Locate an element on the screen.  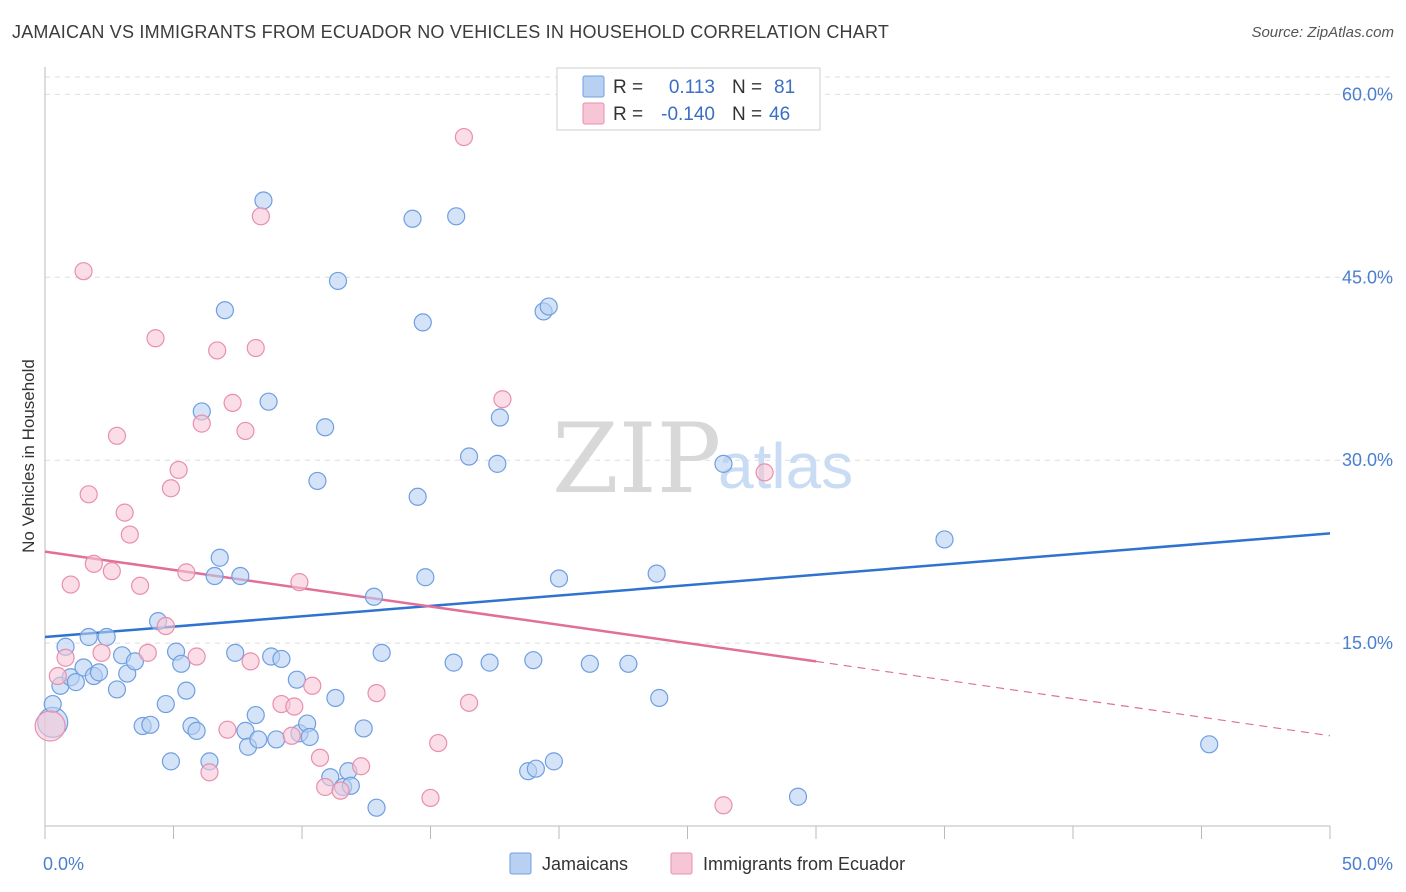
legend-r-value-2: -0.140 is located at coordinates (688, 114).